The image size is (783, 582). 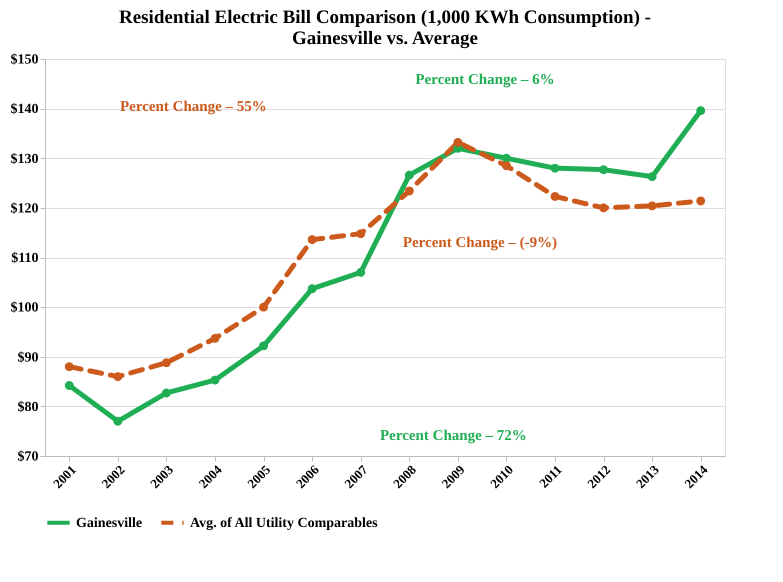 What do you see at coordinates (550, 476) in the screenshot?
I see `x-tick-label: 2011` at bounding box center [550, 476].